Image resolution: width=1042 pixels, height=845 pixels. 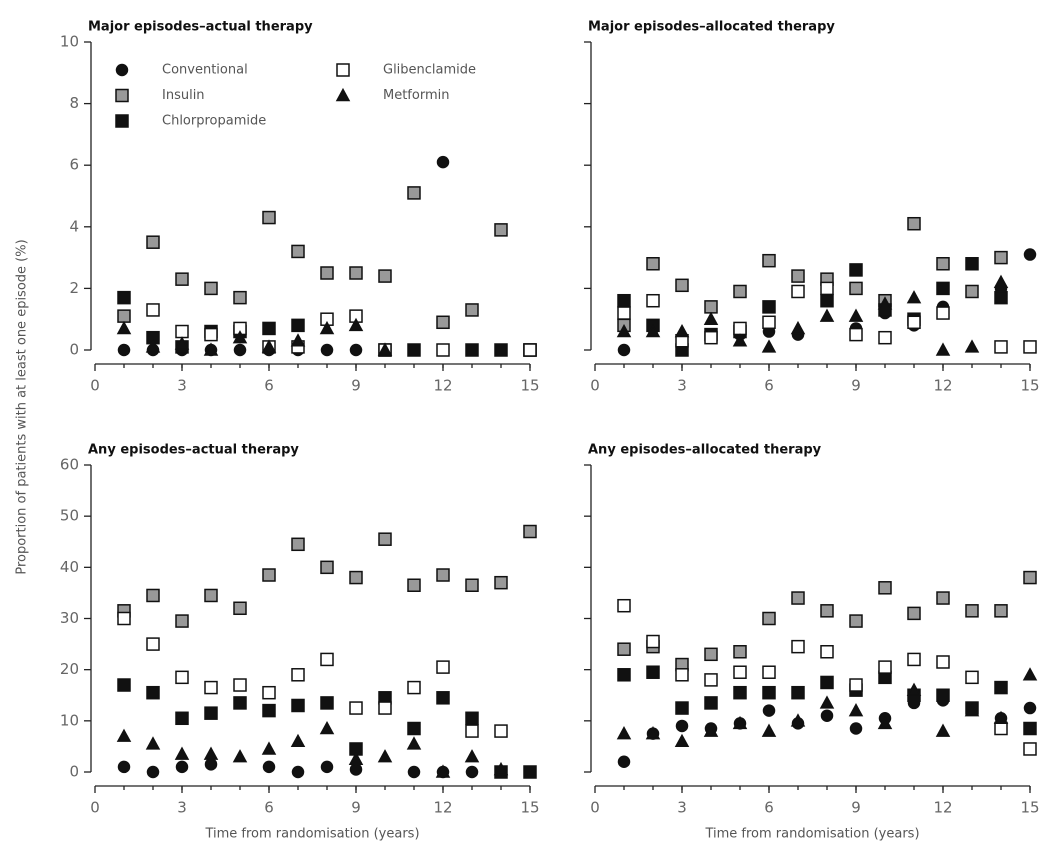 What do you see at coordinates (183, 95) in the screenshot?
I see `legend-label: Insulin` at bounding box center [183, 95].